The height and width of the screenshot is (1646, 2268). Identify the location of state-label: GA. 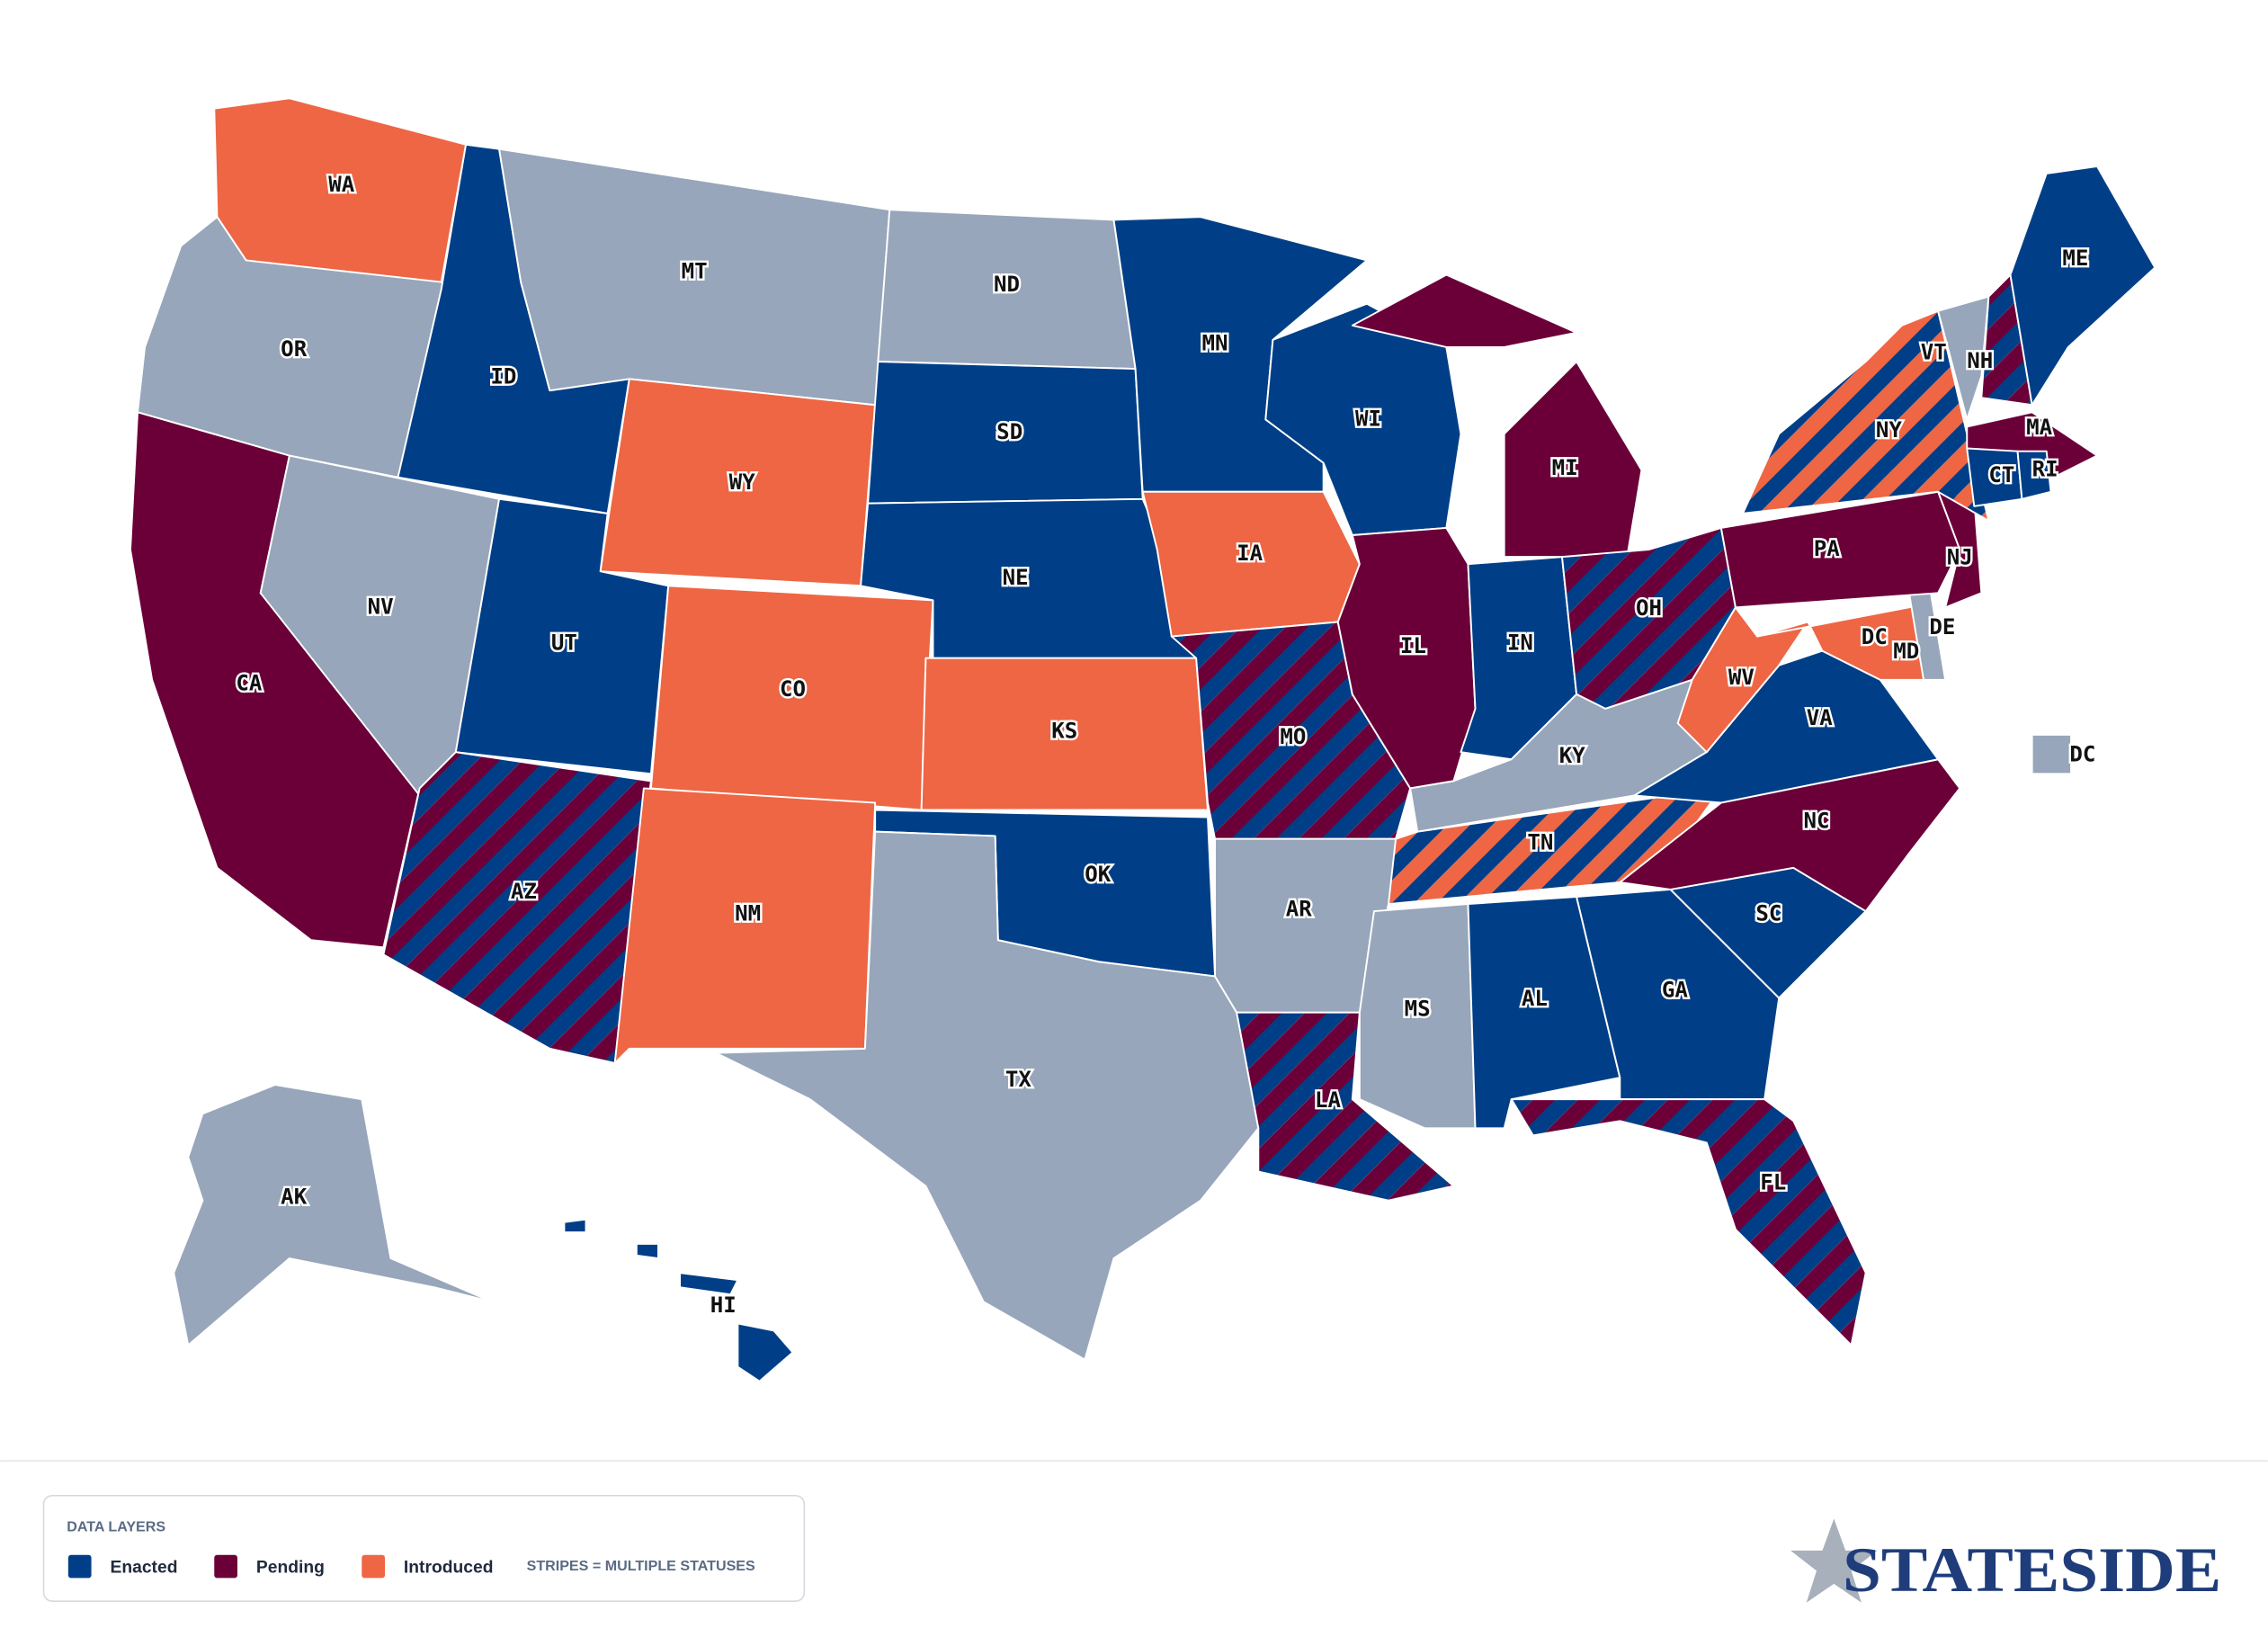
(1675, 990).